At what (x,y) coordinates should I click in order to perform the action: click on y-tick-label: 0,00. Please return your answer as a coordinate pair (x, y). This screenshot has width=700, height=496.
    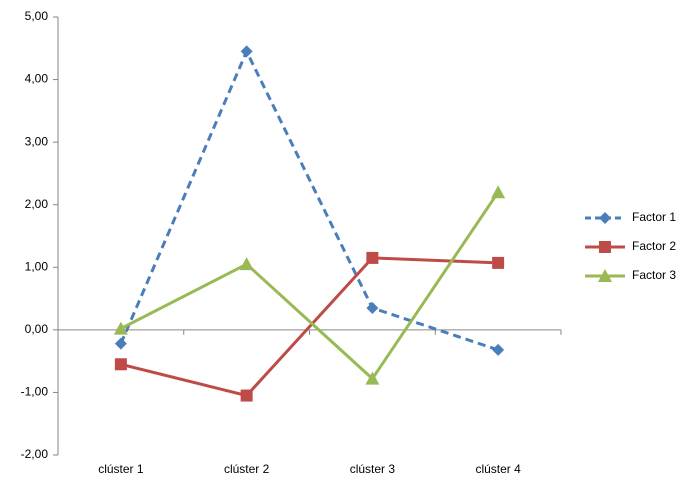
    Looking at the image, I should click on (37, 329).